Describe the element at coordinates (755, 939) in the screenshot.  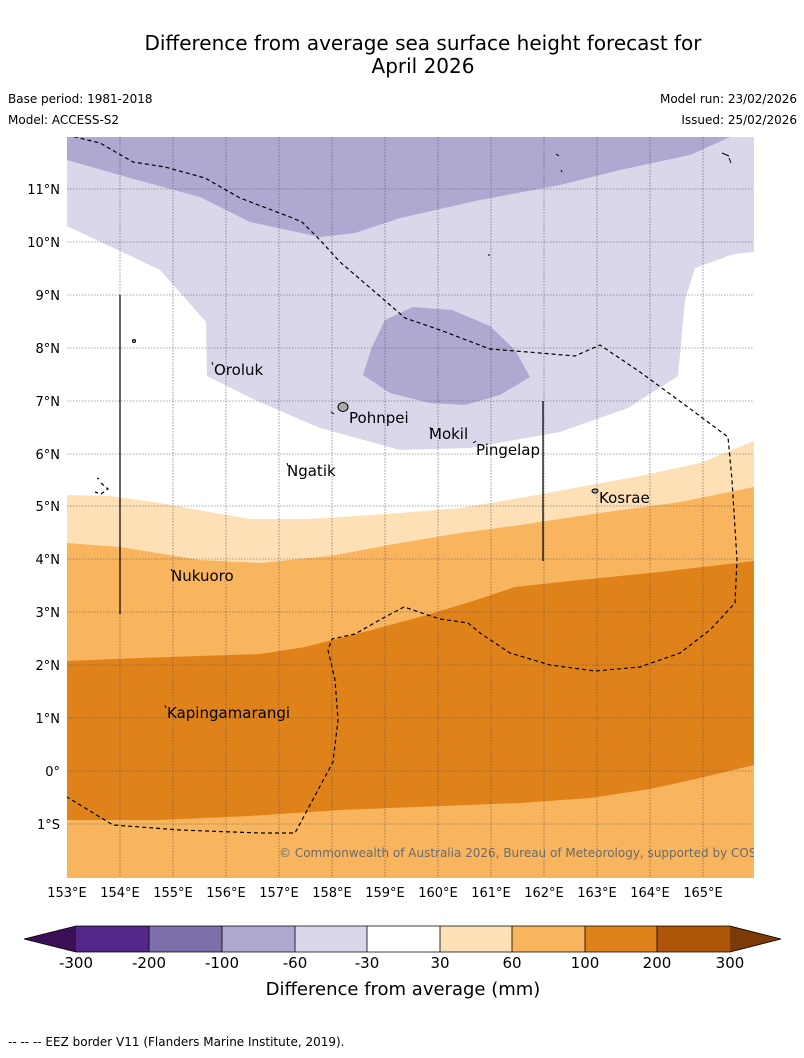
I see `colorbar-extend-high` at that location.